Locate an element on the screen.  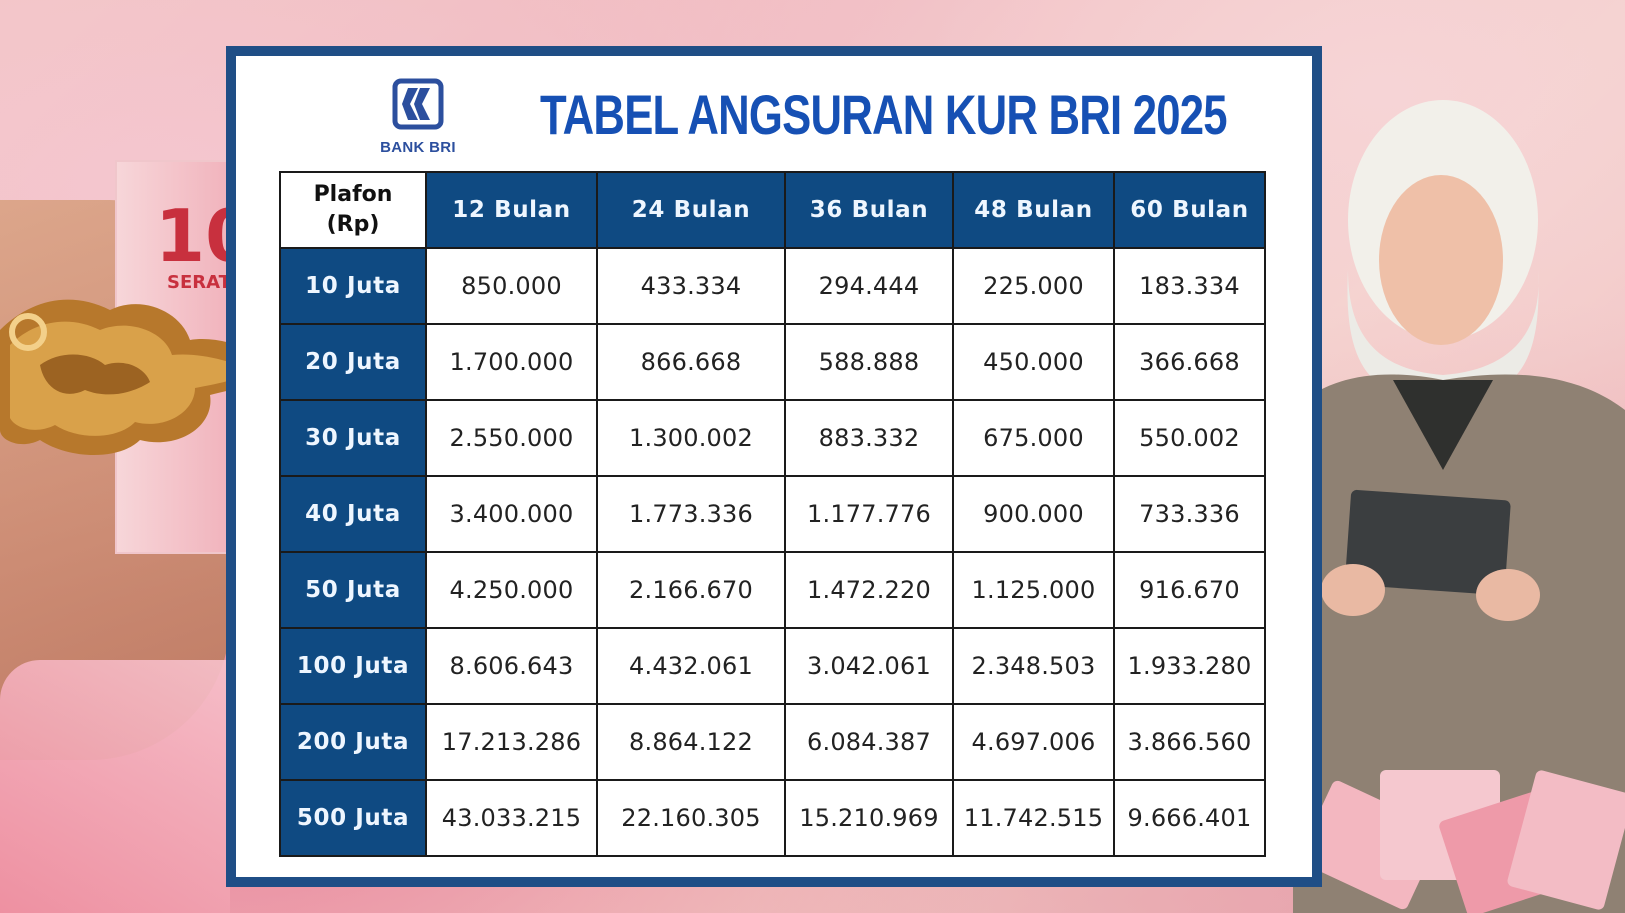
table-cell: 1.300.002 is located at coordinates (691, 438).